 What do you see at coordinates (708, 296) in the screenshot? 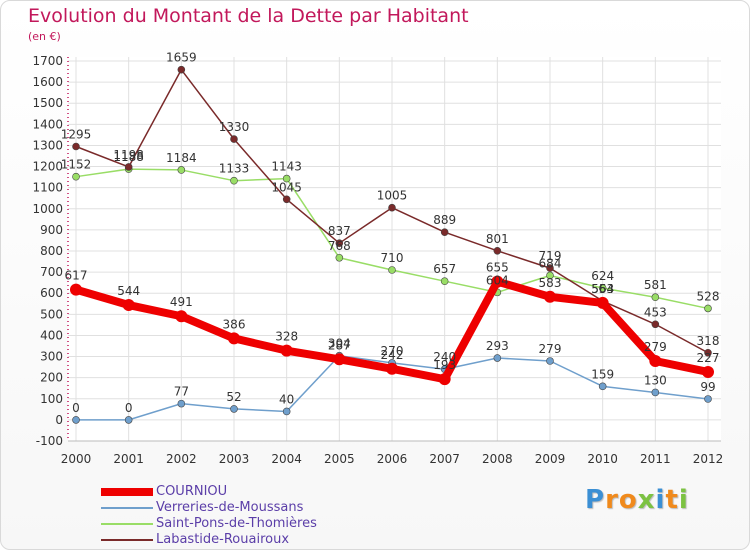
I see `data-label: 528` at bounding box center [708, 296].